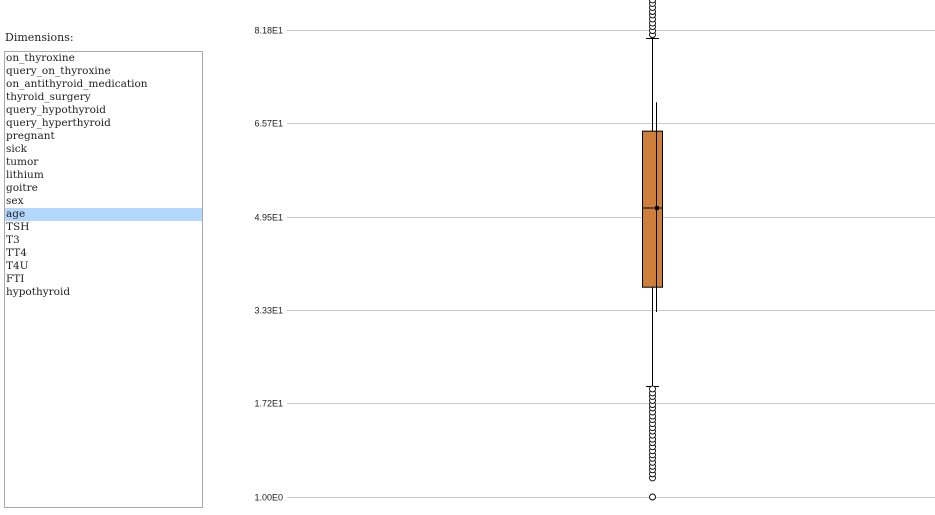  Describe the element at coordinates (16, 253) in the screenshot. I see `dimension-item-tt4: TT4` at that location.